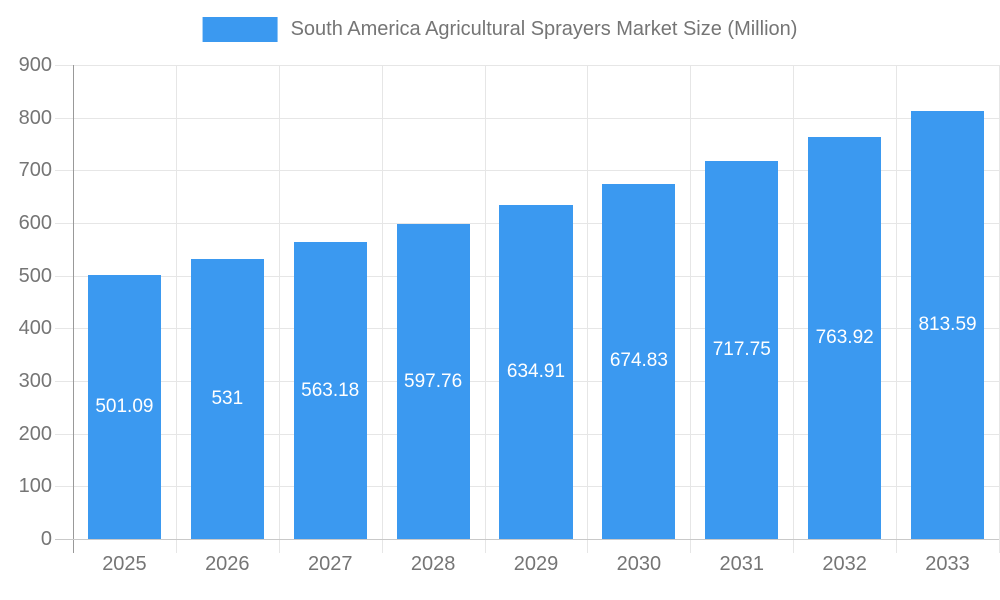  I want to click on bar-value-label: 531, so click(227, 399).